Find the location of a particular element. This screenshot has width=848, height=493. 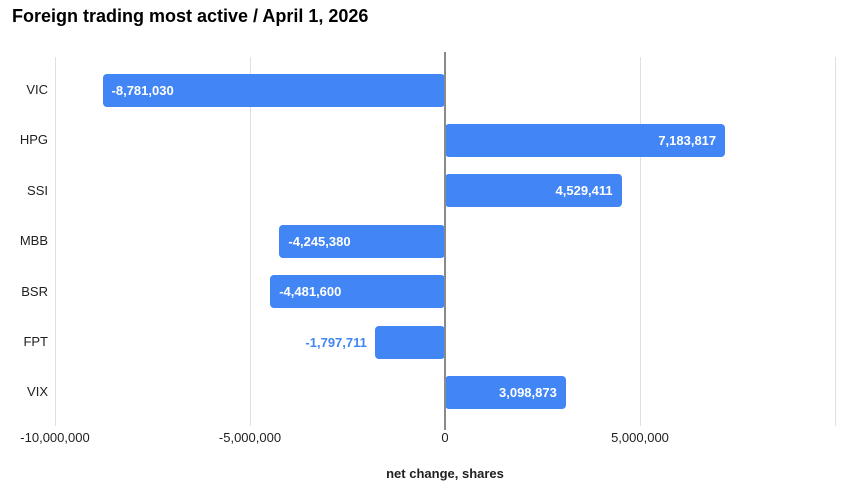

x-tick-label: -5,000,000 is located at coordinates (250, 437).